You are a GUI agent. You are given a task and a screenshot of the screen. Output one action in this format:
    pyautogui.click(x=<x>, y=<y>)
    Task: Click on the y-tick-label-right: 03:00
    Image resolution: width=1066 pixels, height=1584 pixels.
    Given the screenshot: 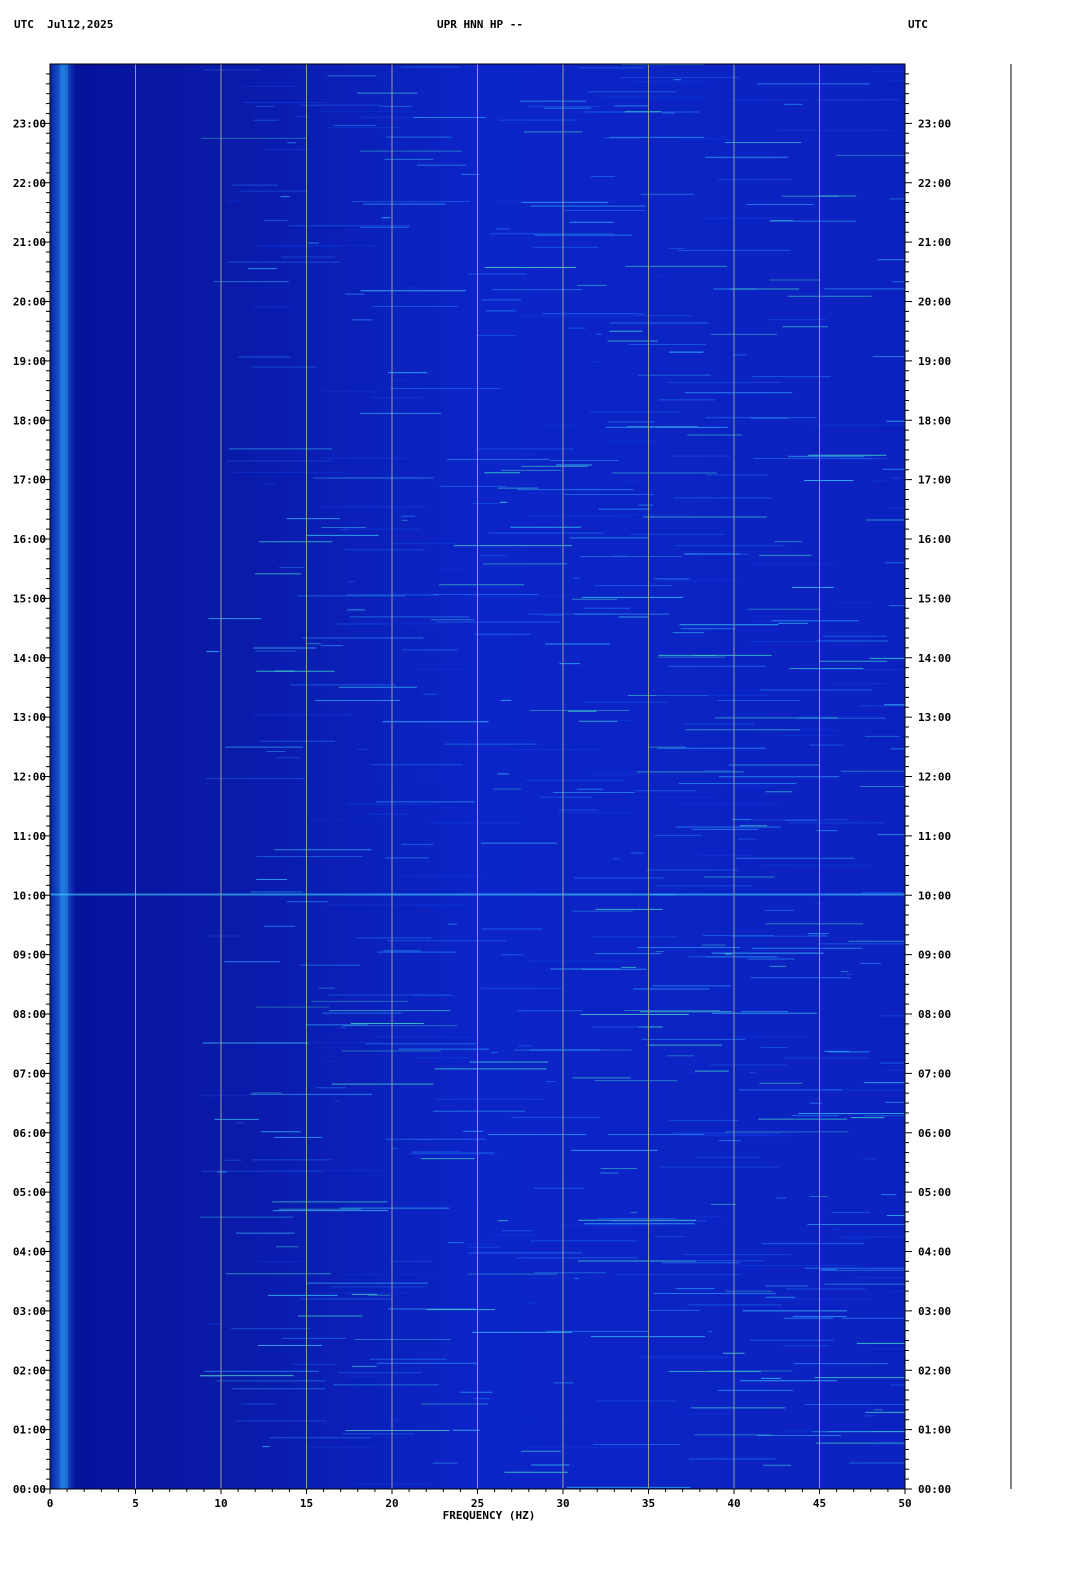 What is the action you would take?
    pyautogui.click(x=934, y=1311)
    